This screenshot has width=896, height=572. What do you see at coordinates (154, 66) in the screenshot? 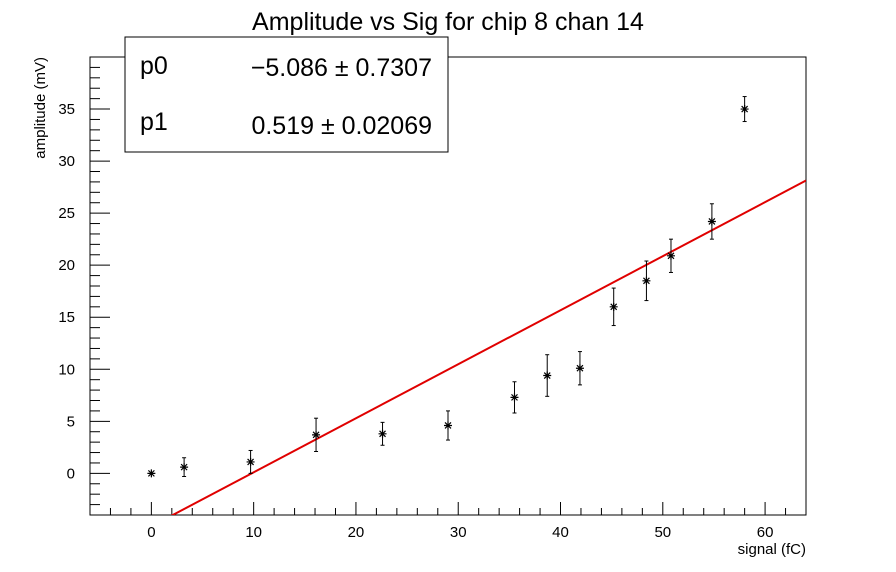
I see `stat-label-p0: p0` at bounding box center [154, 66].